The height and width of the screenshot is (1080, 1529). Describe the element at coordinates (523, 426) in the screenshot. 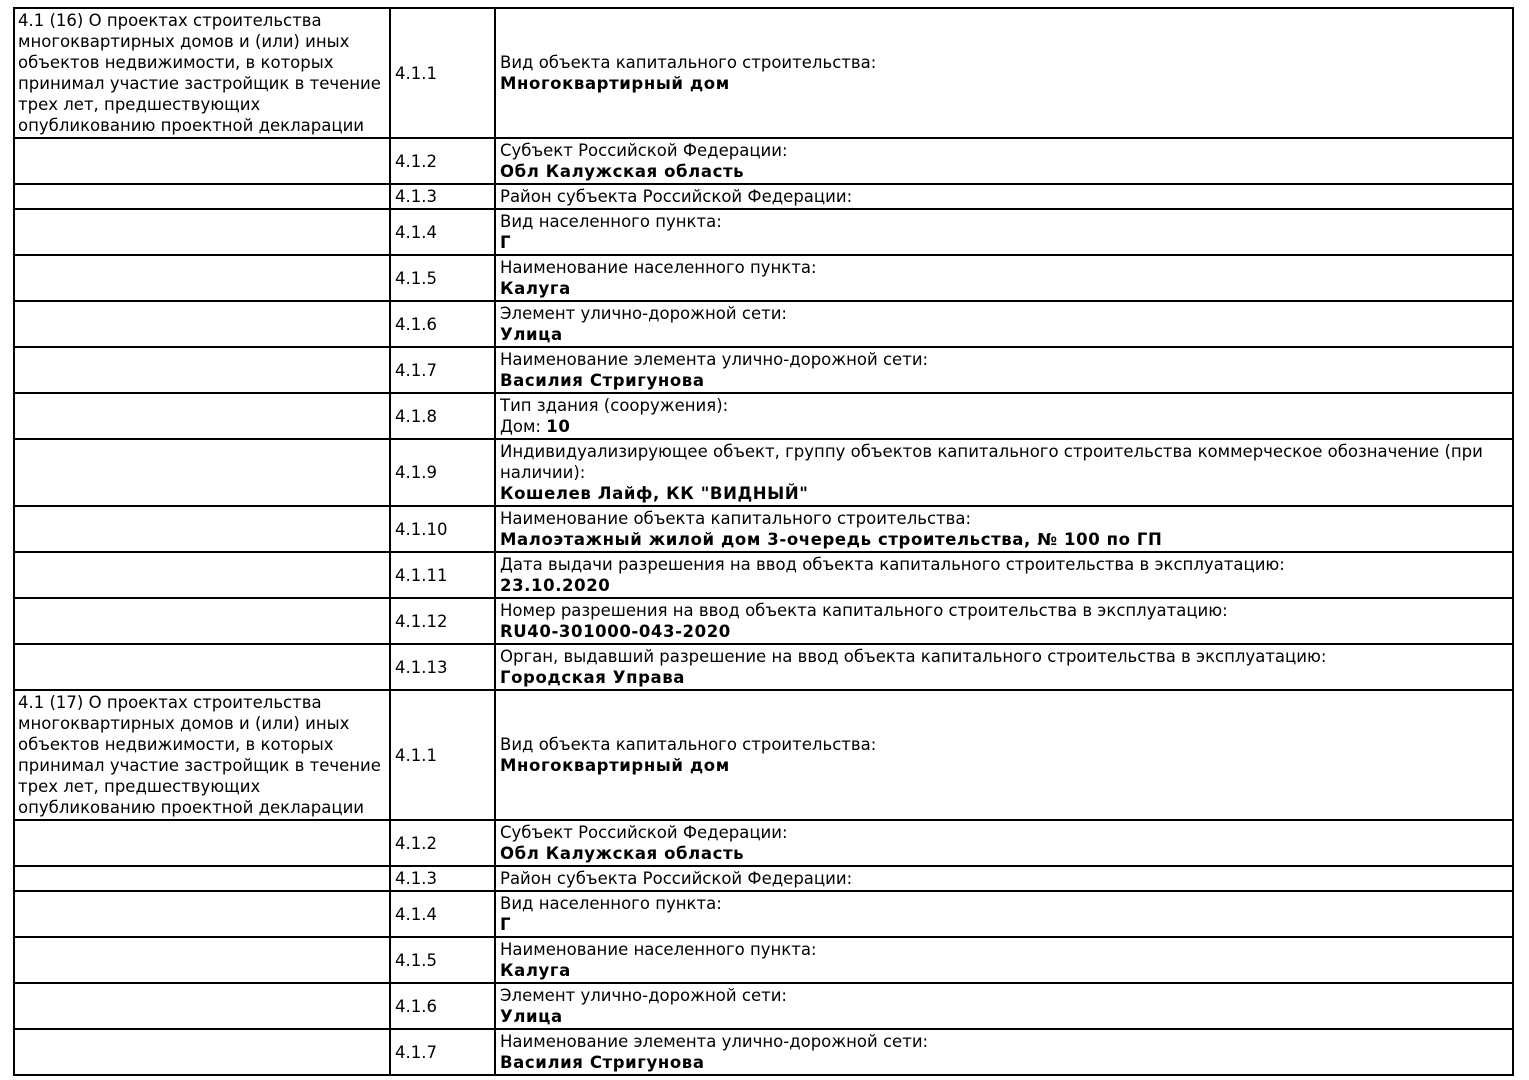

I see `field-value-prefix: Дом:` at that location.